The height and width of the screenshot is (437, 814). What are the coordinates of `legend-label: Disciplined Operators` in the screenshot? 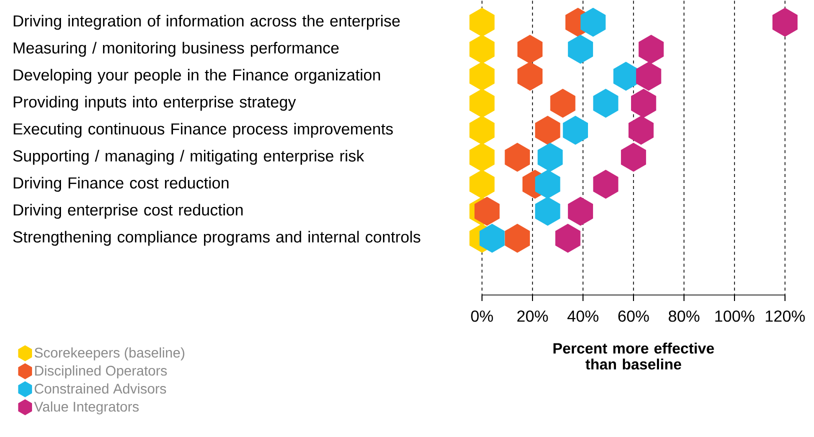 It's located at (101, 371).